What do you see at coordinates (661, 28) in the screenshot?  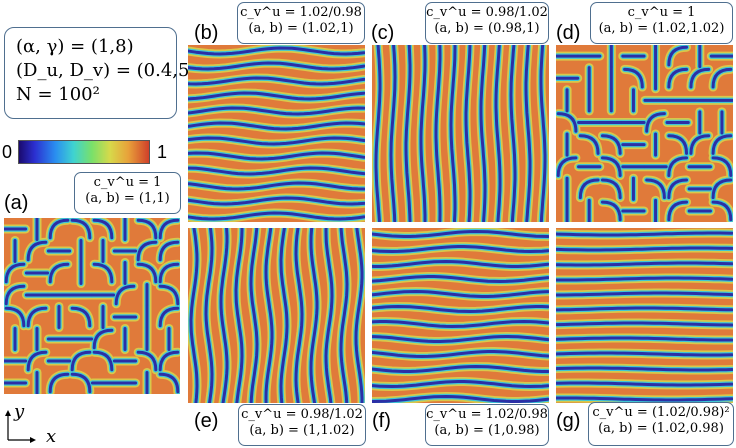 I see `panel-d-ab: (a, b) = (1.02,1.02)` at bounding box center [661, 28].